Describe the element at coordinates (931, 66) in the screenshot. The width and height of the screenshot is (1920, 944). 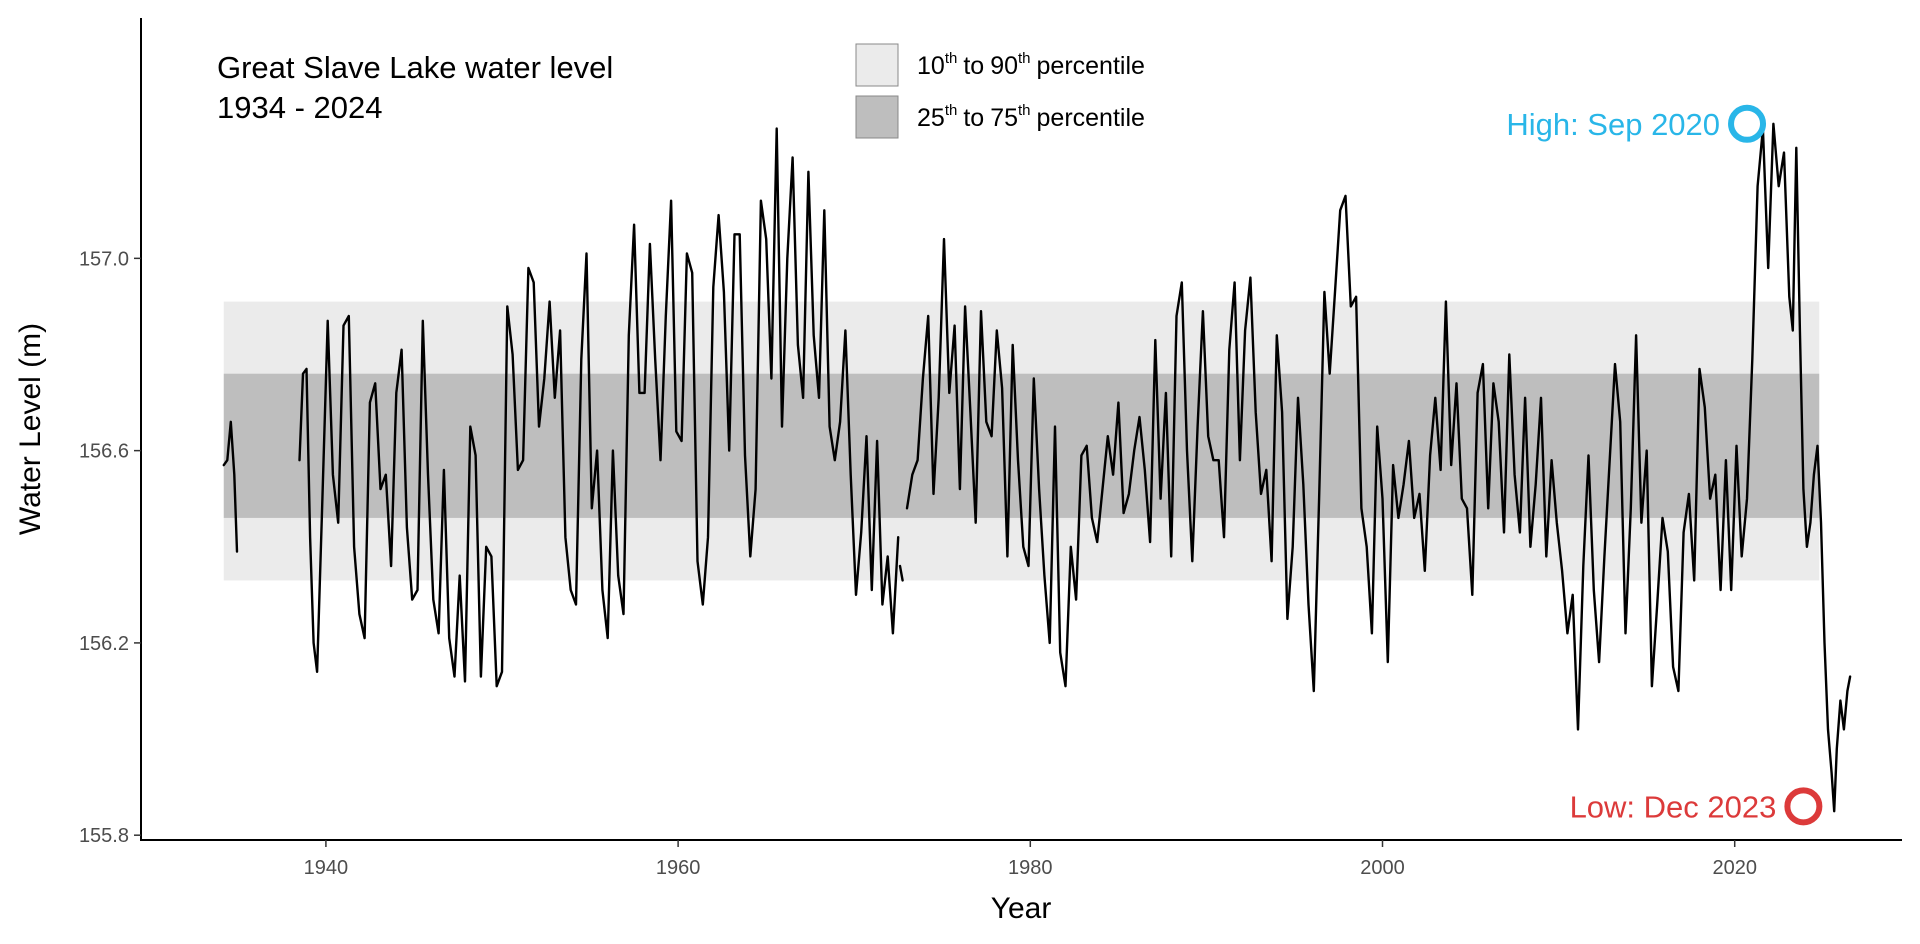
I see `legend-rank-low: 10` at that location.